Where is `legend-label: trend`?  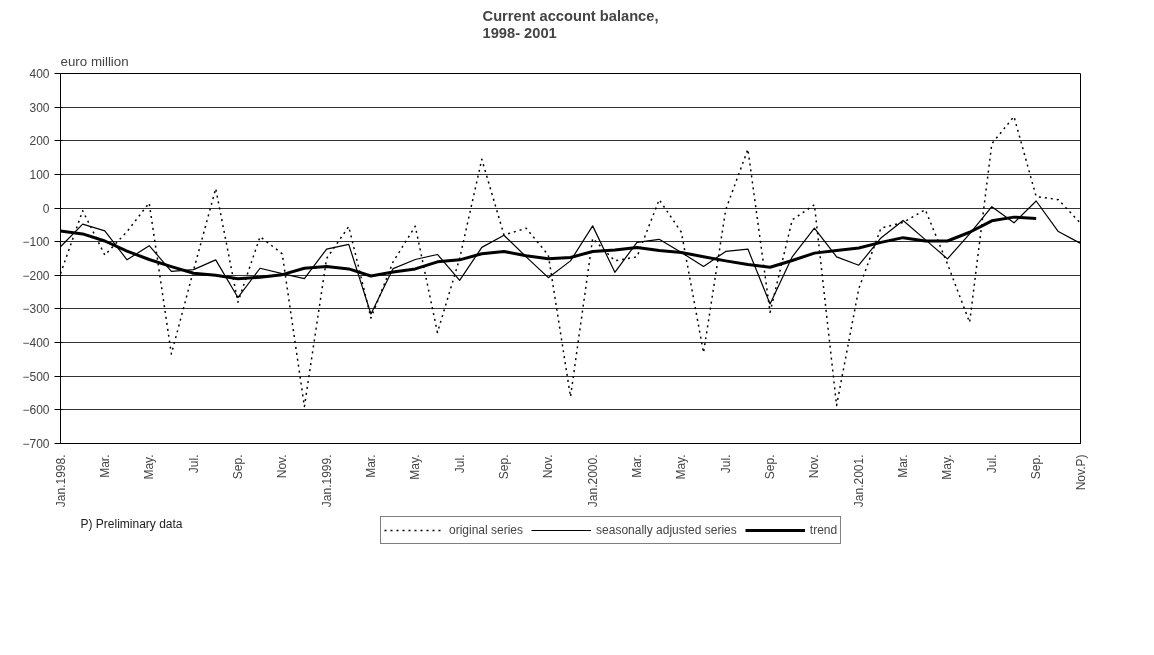 legend-label: trend is located at coordinates (823, 530).